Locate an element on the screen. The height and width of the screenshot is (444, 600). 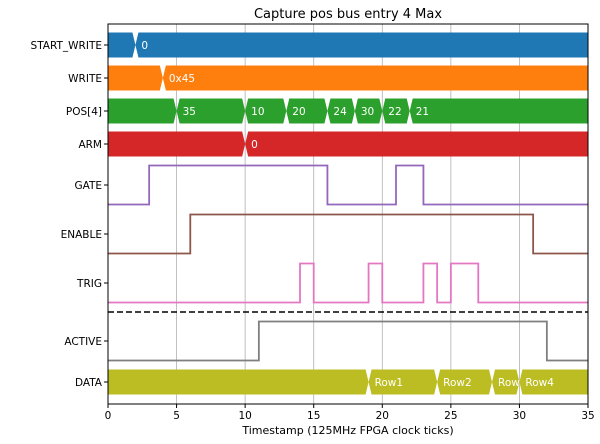
x-axis-label: Timestamp (125MHz FPGA clock ticks) is located at coordinates (347, 430).